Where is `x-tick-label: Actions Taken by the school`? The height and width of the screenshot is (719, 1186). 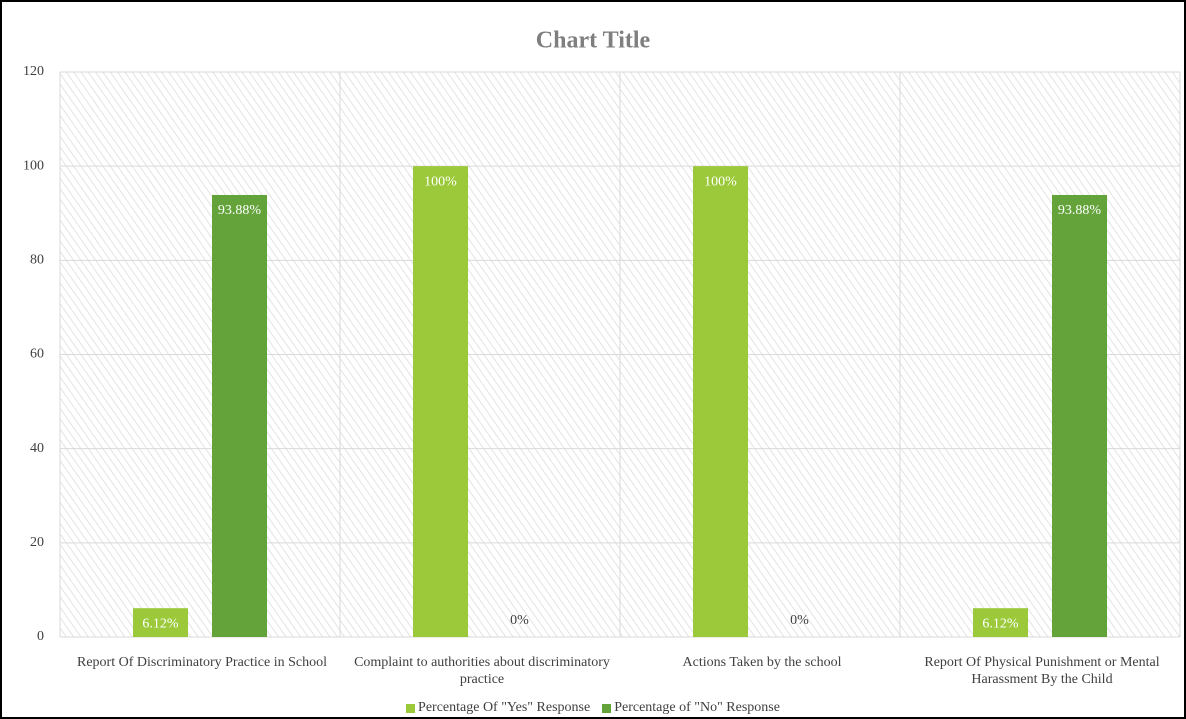
x-tick-label: Actions Taken by the school is located at coordinates (762, 662).